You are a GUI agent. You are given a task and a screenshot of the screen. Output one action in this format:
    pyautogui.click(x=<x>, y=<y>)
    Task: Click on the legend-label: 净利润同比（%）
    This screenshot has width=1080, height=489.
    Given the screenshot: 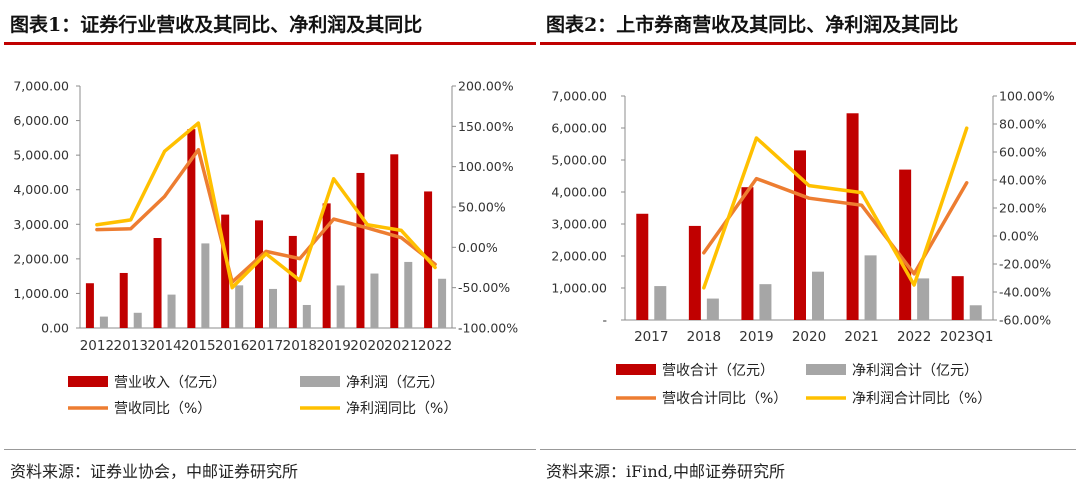 What is the action you would take?
    pyautogui.click(x=401, y=409)
    